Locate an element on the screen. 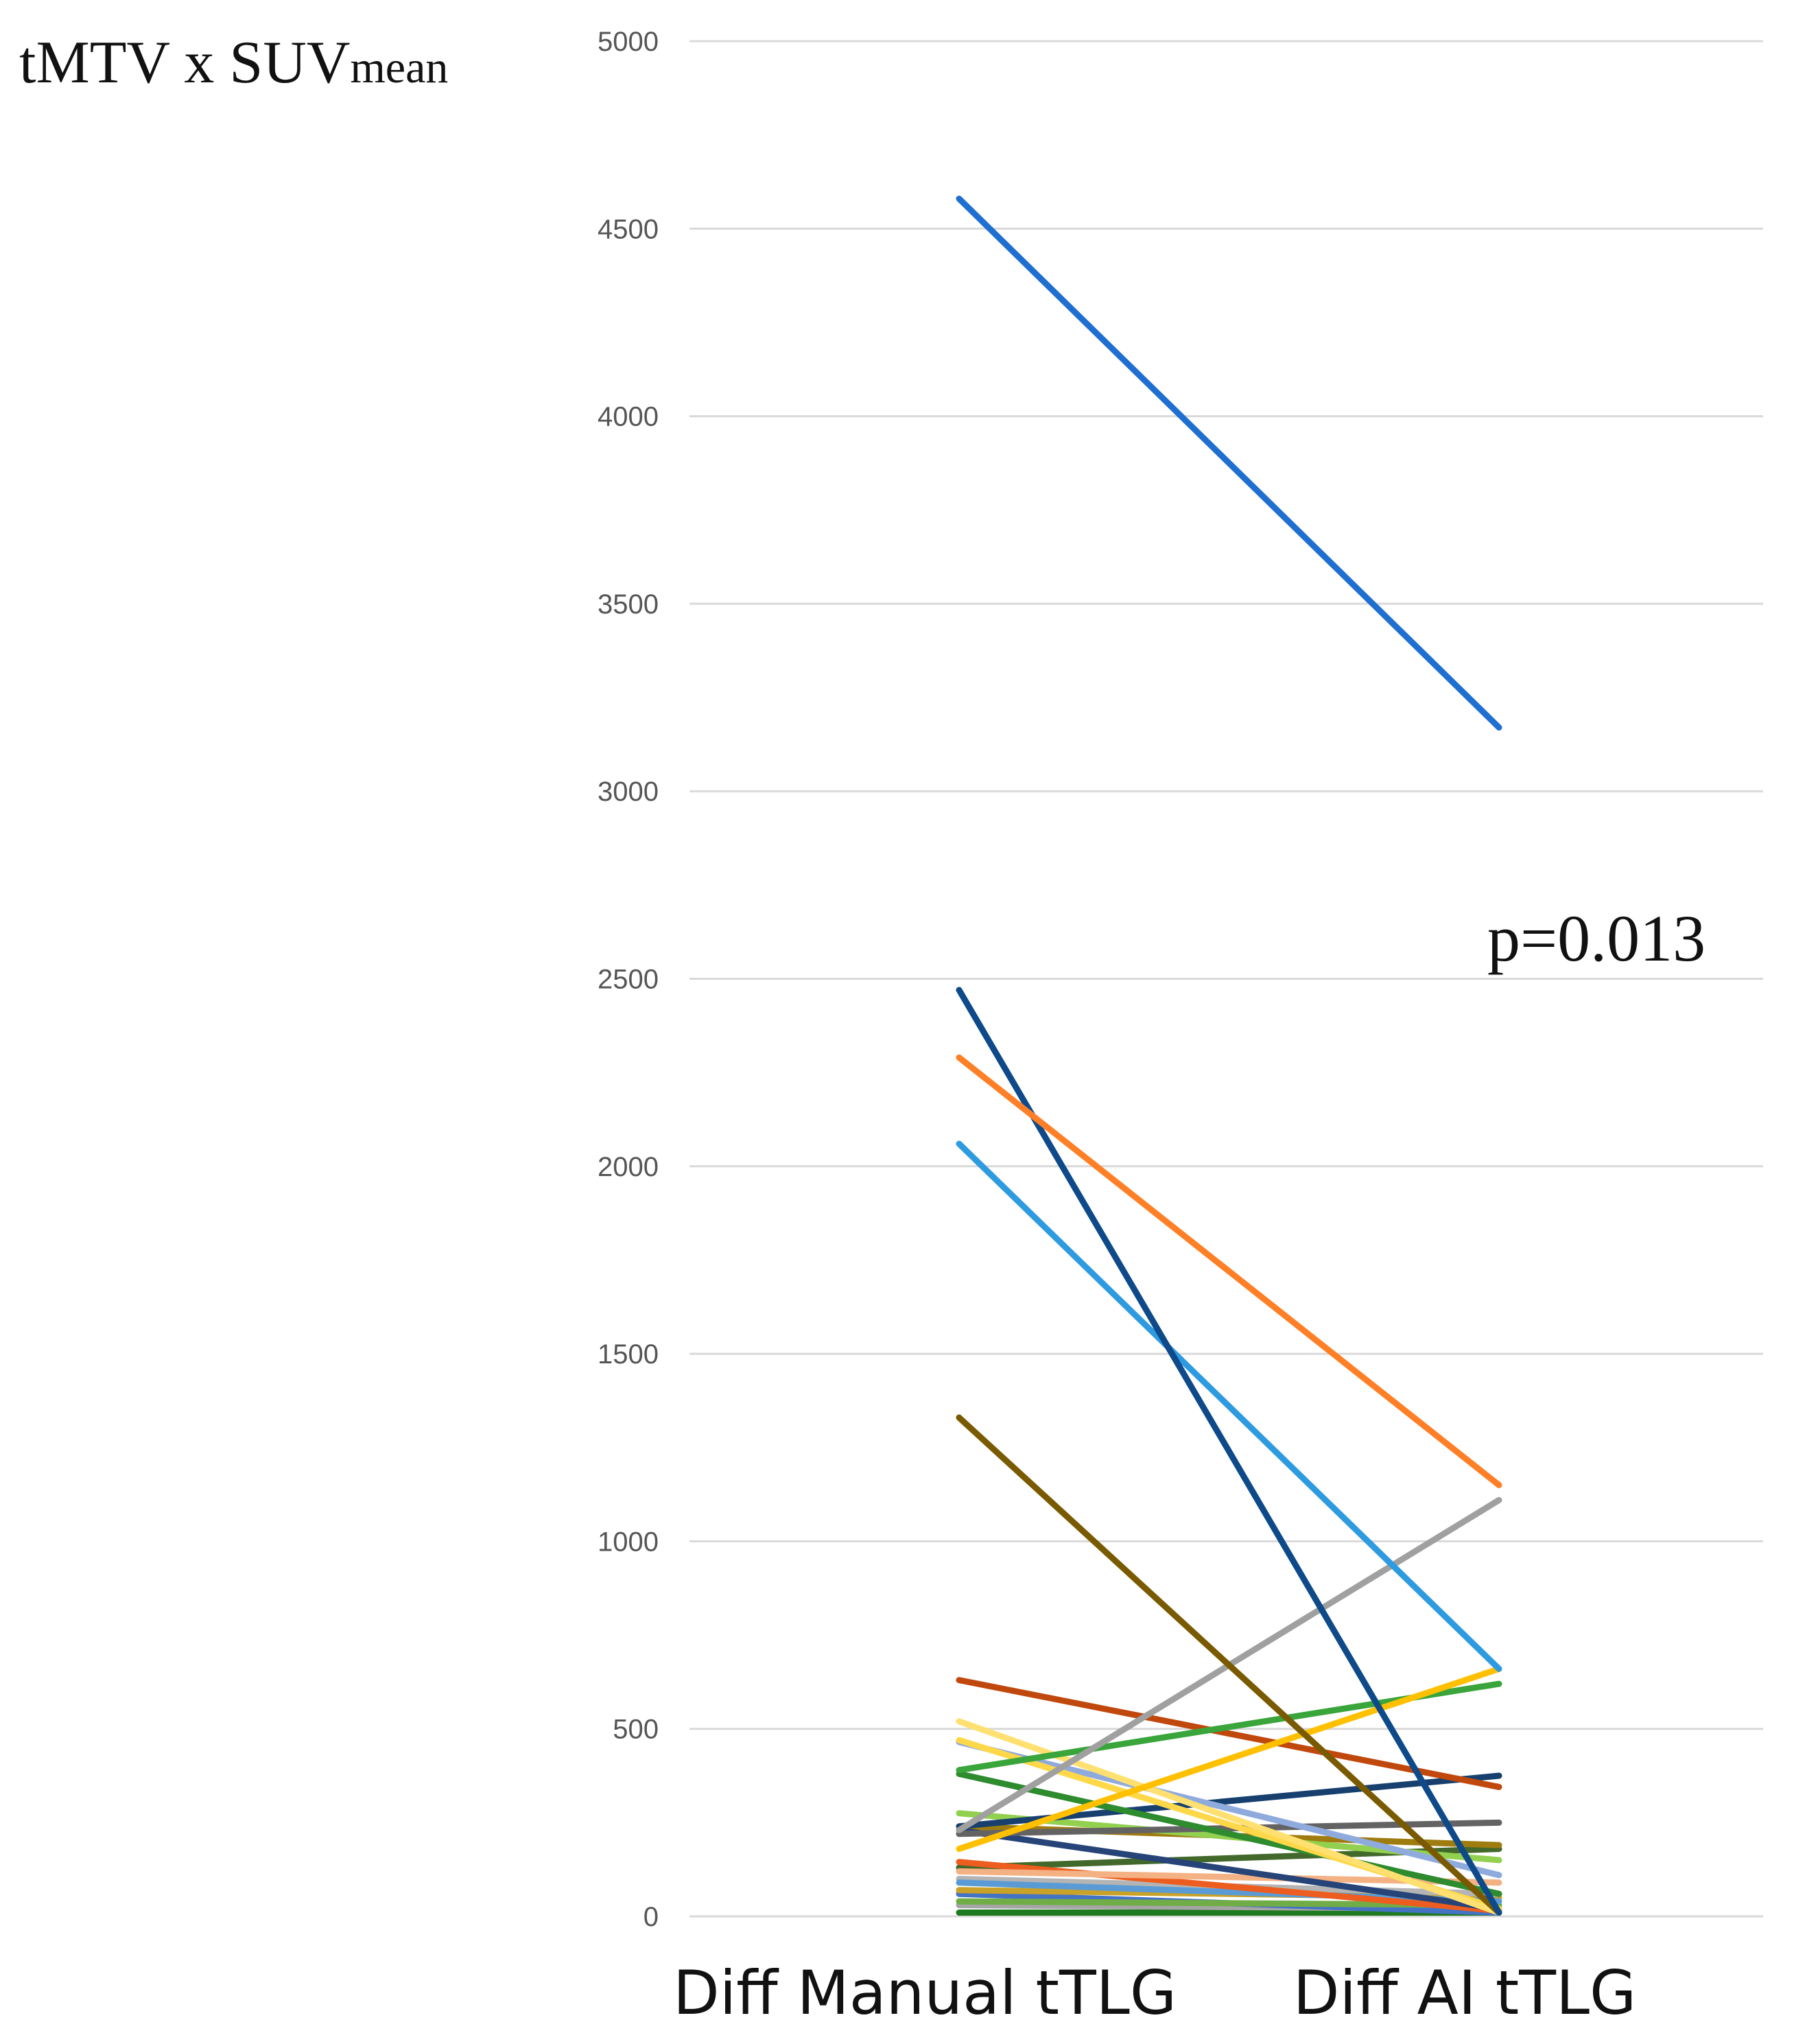  x-category-label: Diff Manual tTLG is located at coordinates (925, 1993).